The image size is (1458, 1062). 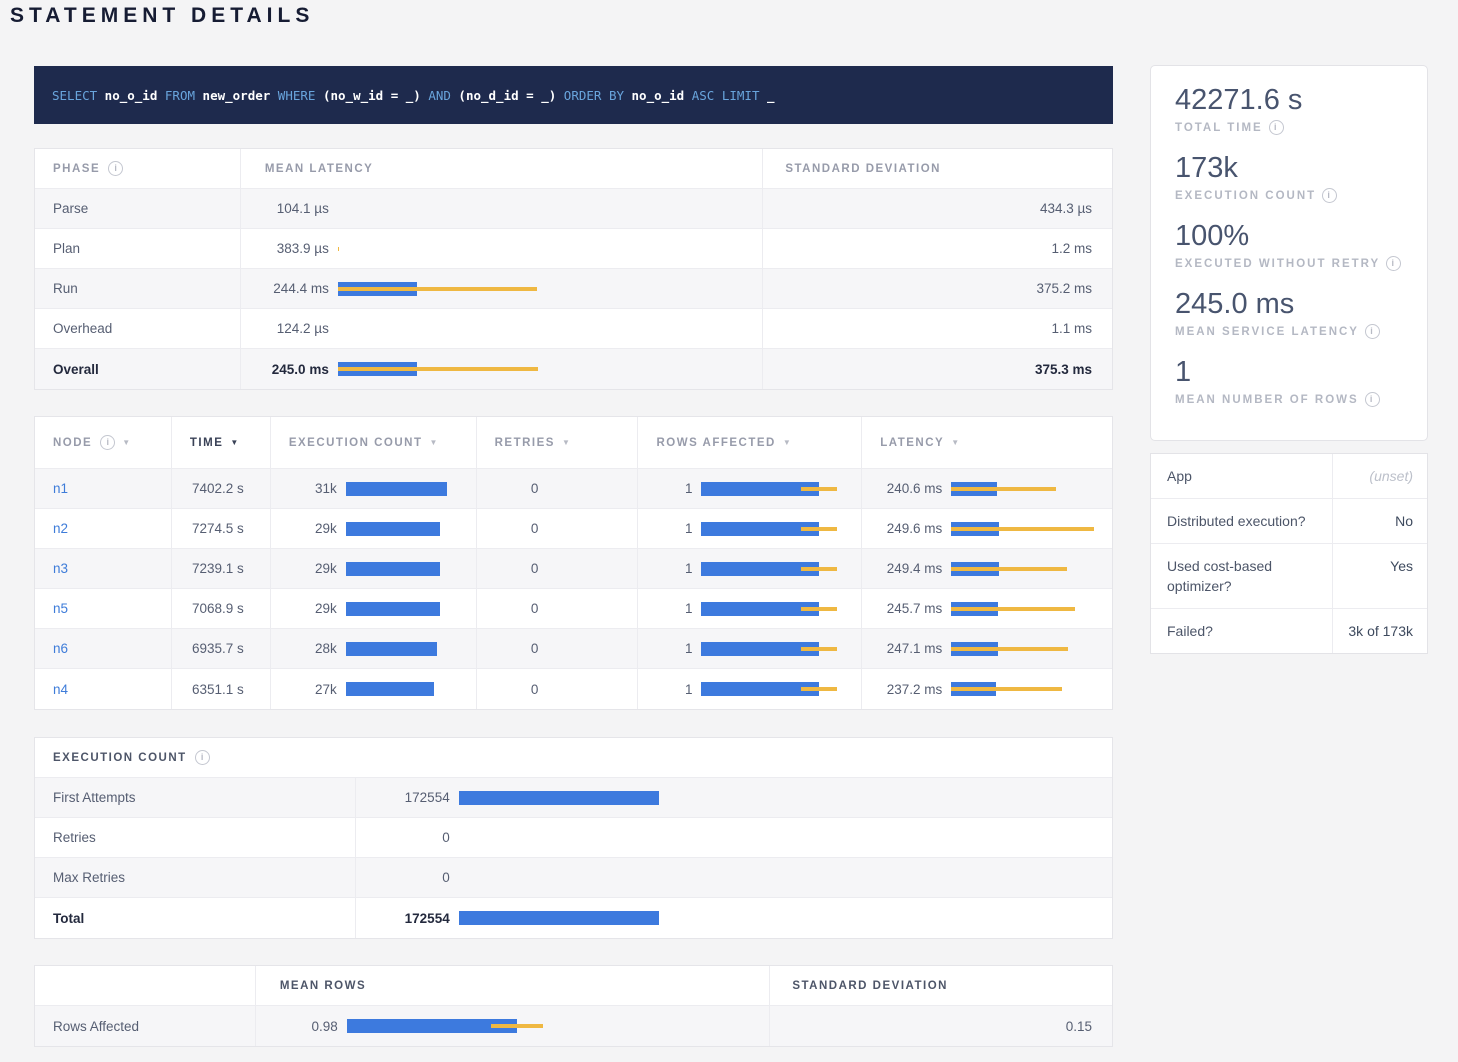 I want to click on stddev-value: 375.3 ms, so click(x=1063, y=369).